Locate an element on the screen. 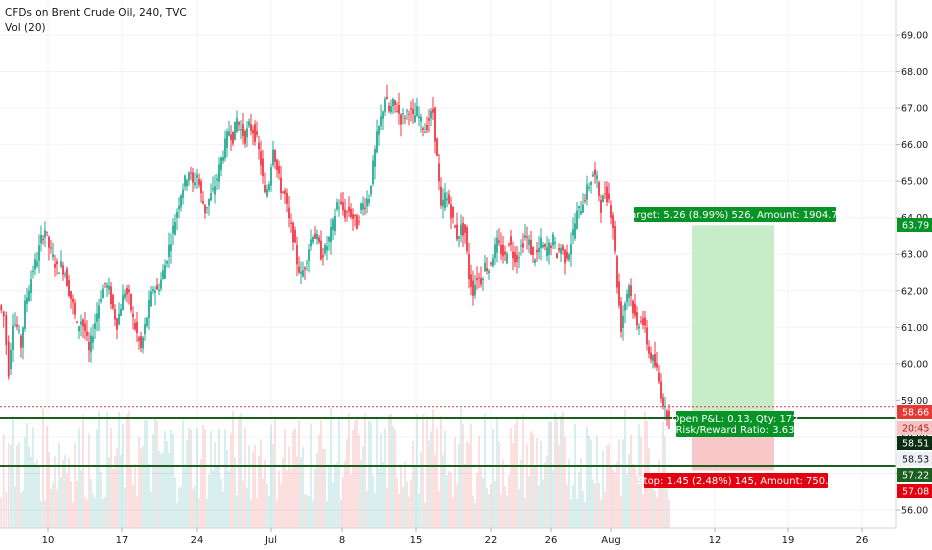 This screenshot has height=550, width=932. target-label-box is located at coordinates (735, 214).